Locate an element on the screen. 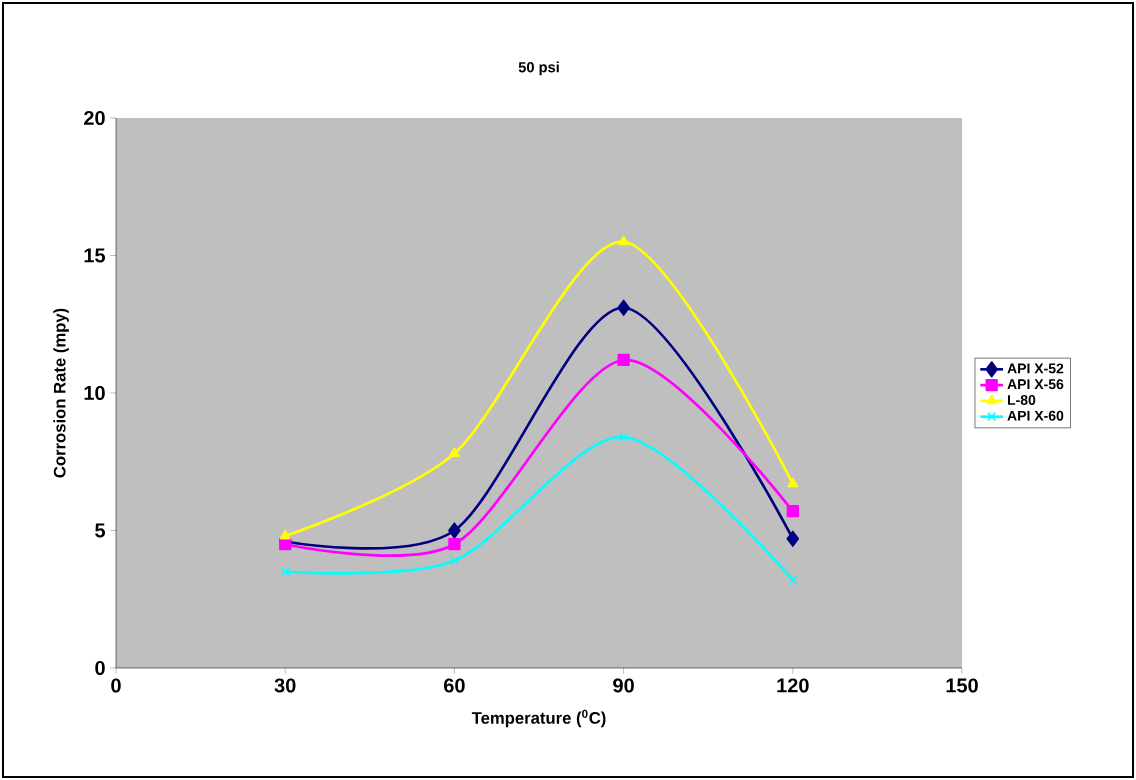 The width and height of the screenshot is (1136, 780). chart-title: 50 psi is located at coordinates (538, 68).